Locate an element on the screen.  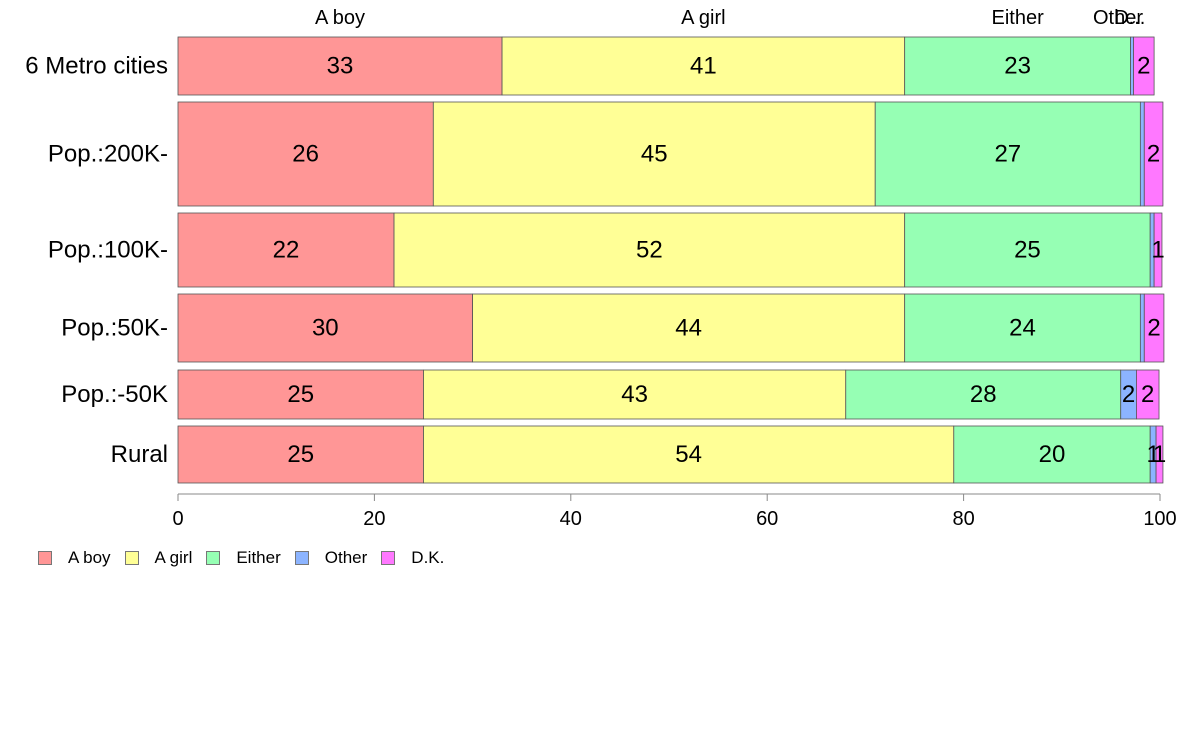
category-label: Pop.:50K- is located at coordinates (114, 328).